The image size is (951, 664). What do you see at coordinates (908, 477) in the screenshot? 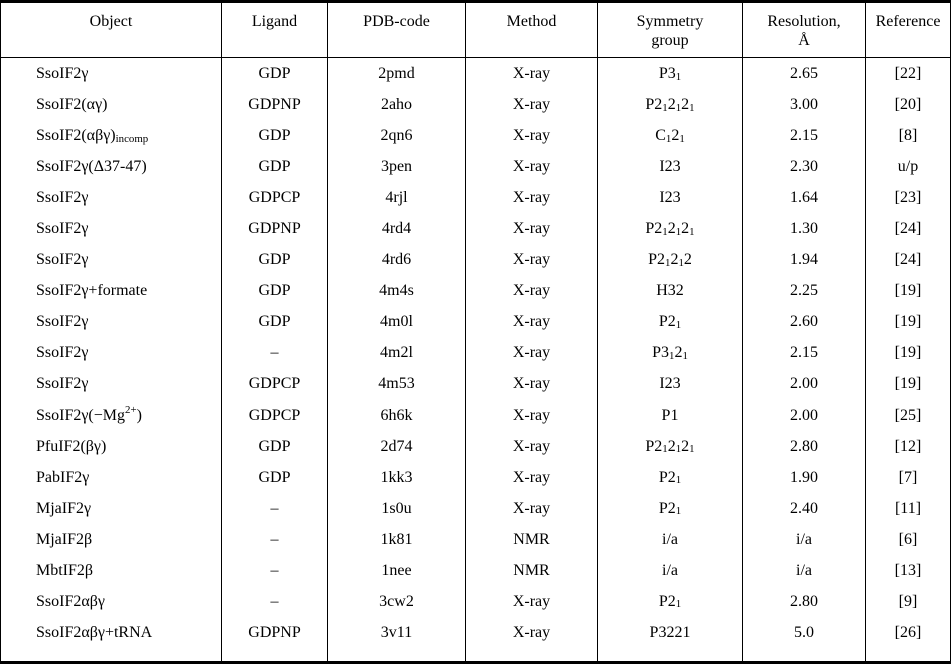
I see `cell-reference: [7]` at bounding box center [908, 477].